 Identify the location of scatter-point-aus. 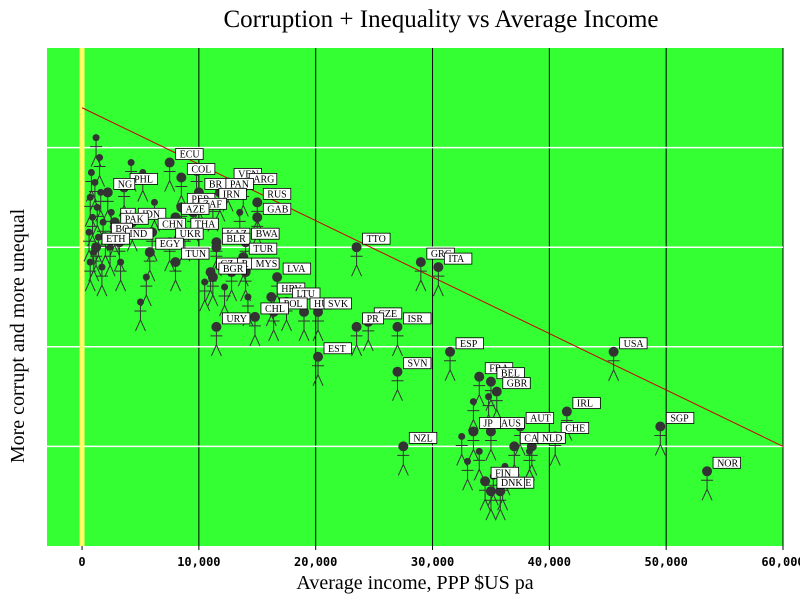
(490, 443).